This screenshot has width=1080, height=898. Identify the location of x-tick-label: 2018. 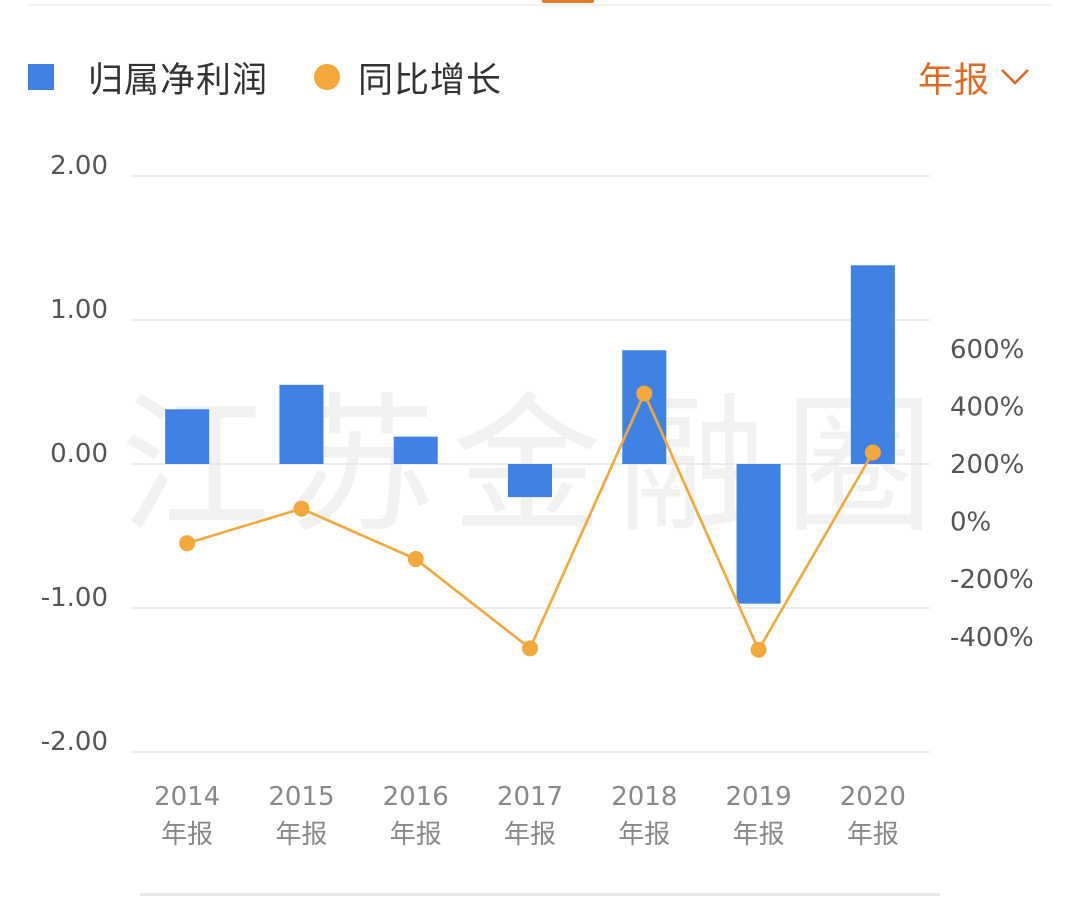
(644, 797).